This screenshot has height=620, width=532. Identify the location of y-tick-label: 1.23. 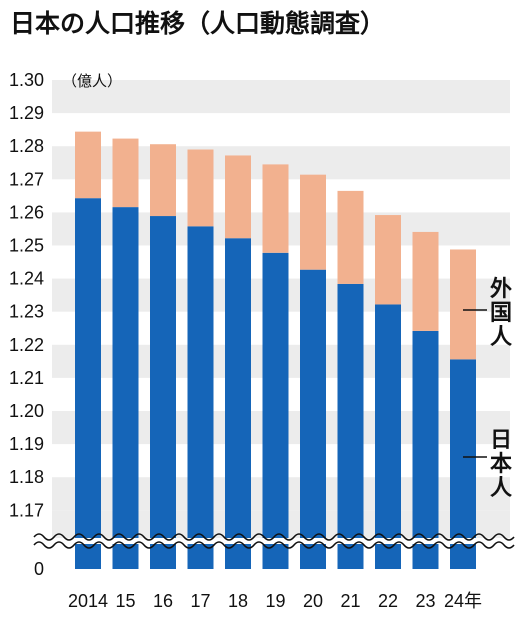
(26, 312).